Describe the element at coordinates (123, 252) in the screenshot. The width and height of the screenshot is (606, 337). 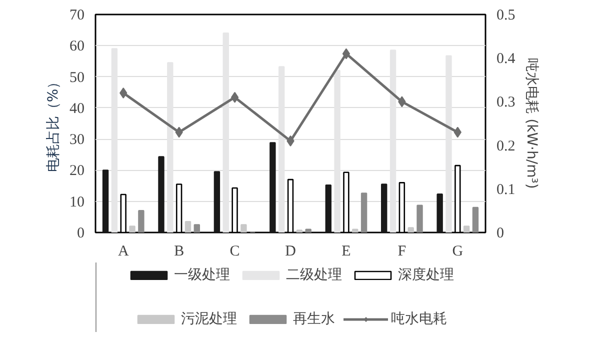
I see `x-tick-label: A` at that location.